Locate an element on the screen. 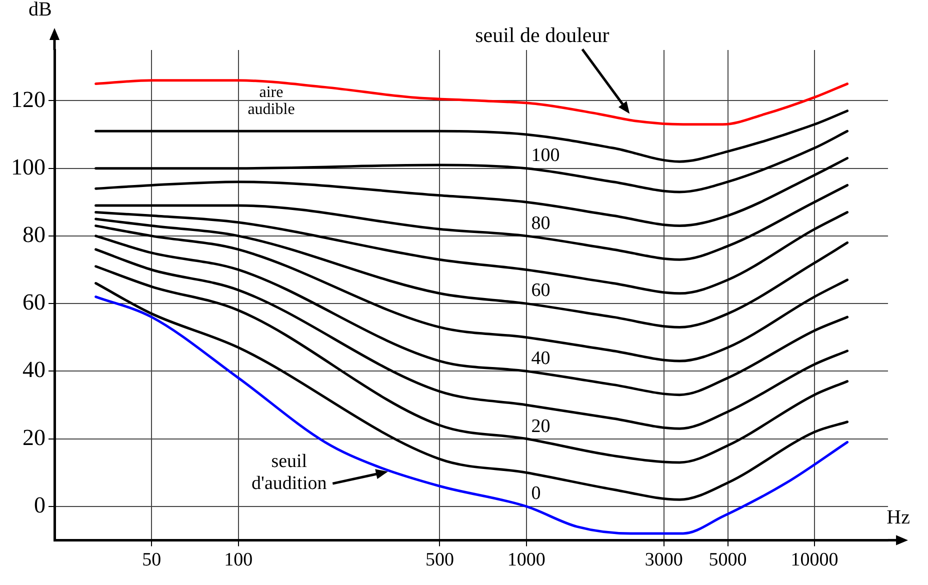 The width and height of the screenshot is (928, 585). annotation: seuil d'audition is located at coordinates (289, 472).